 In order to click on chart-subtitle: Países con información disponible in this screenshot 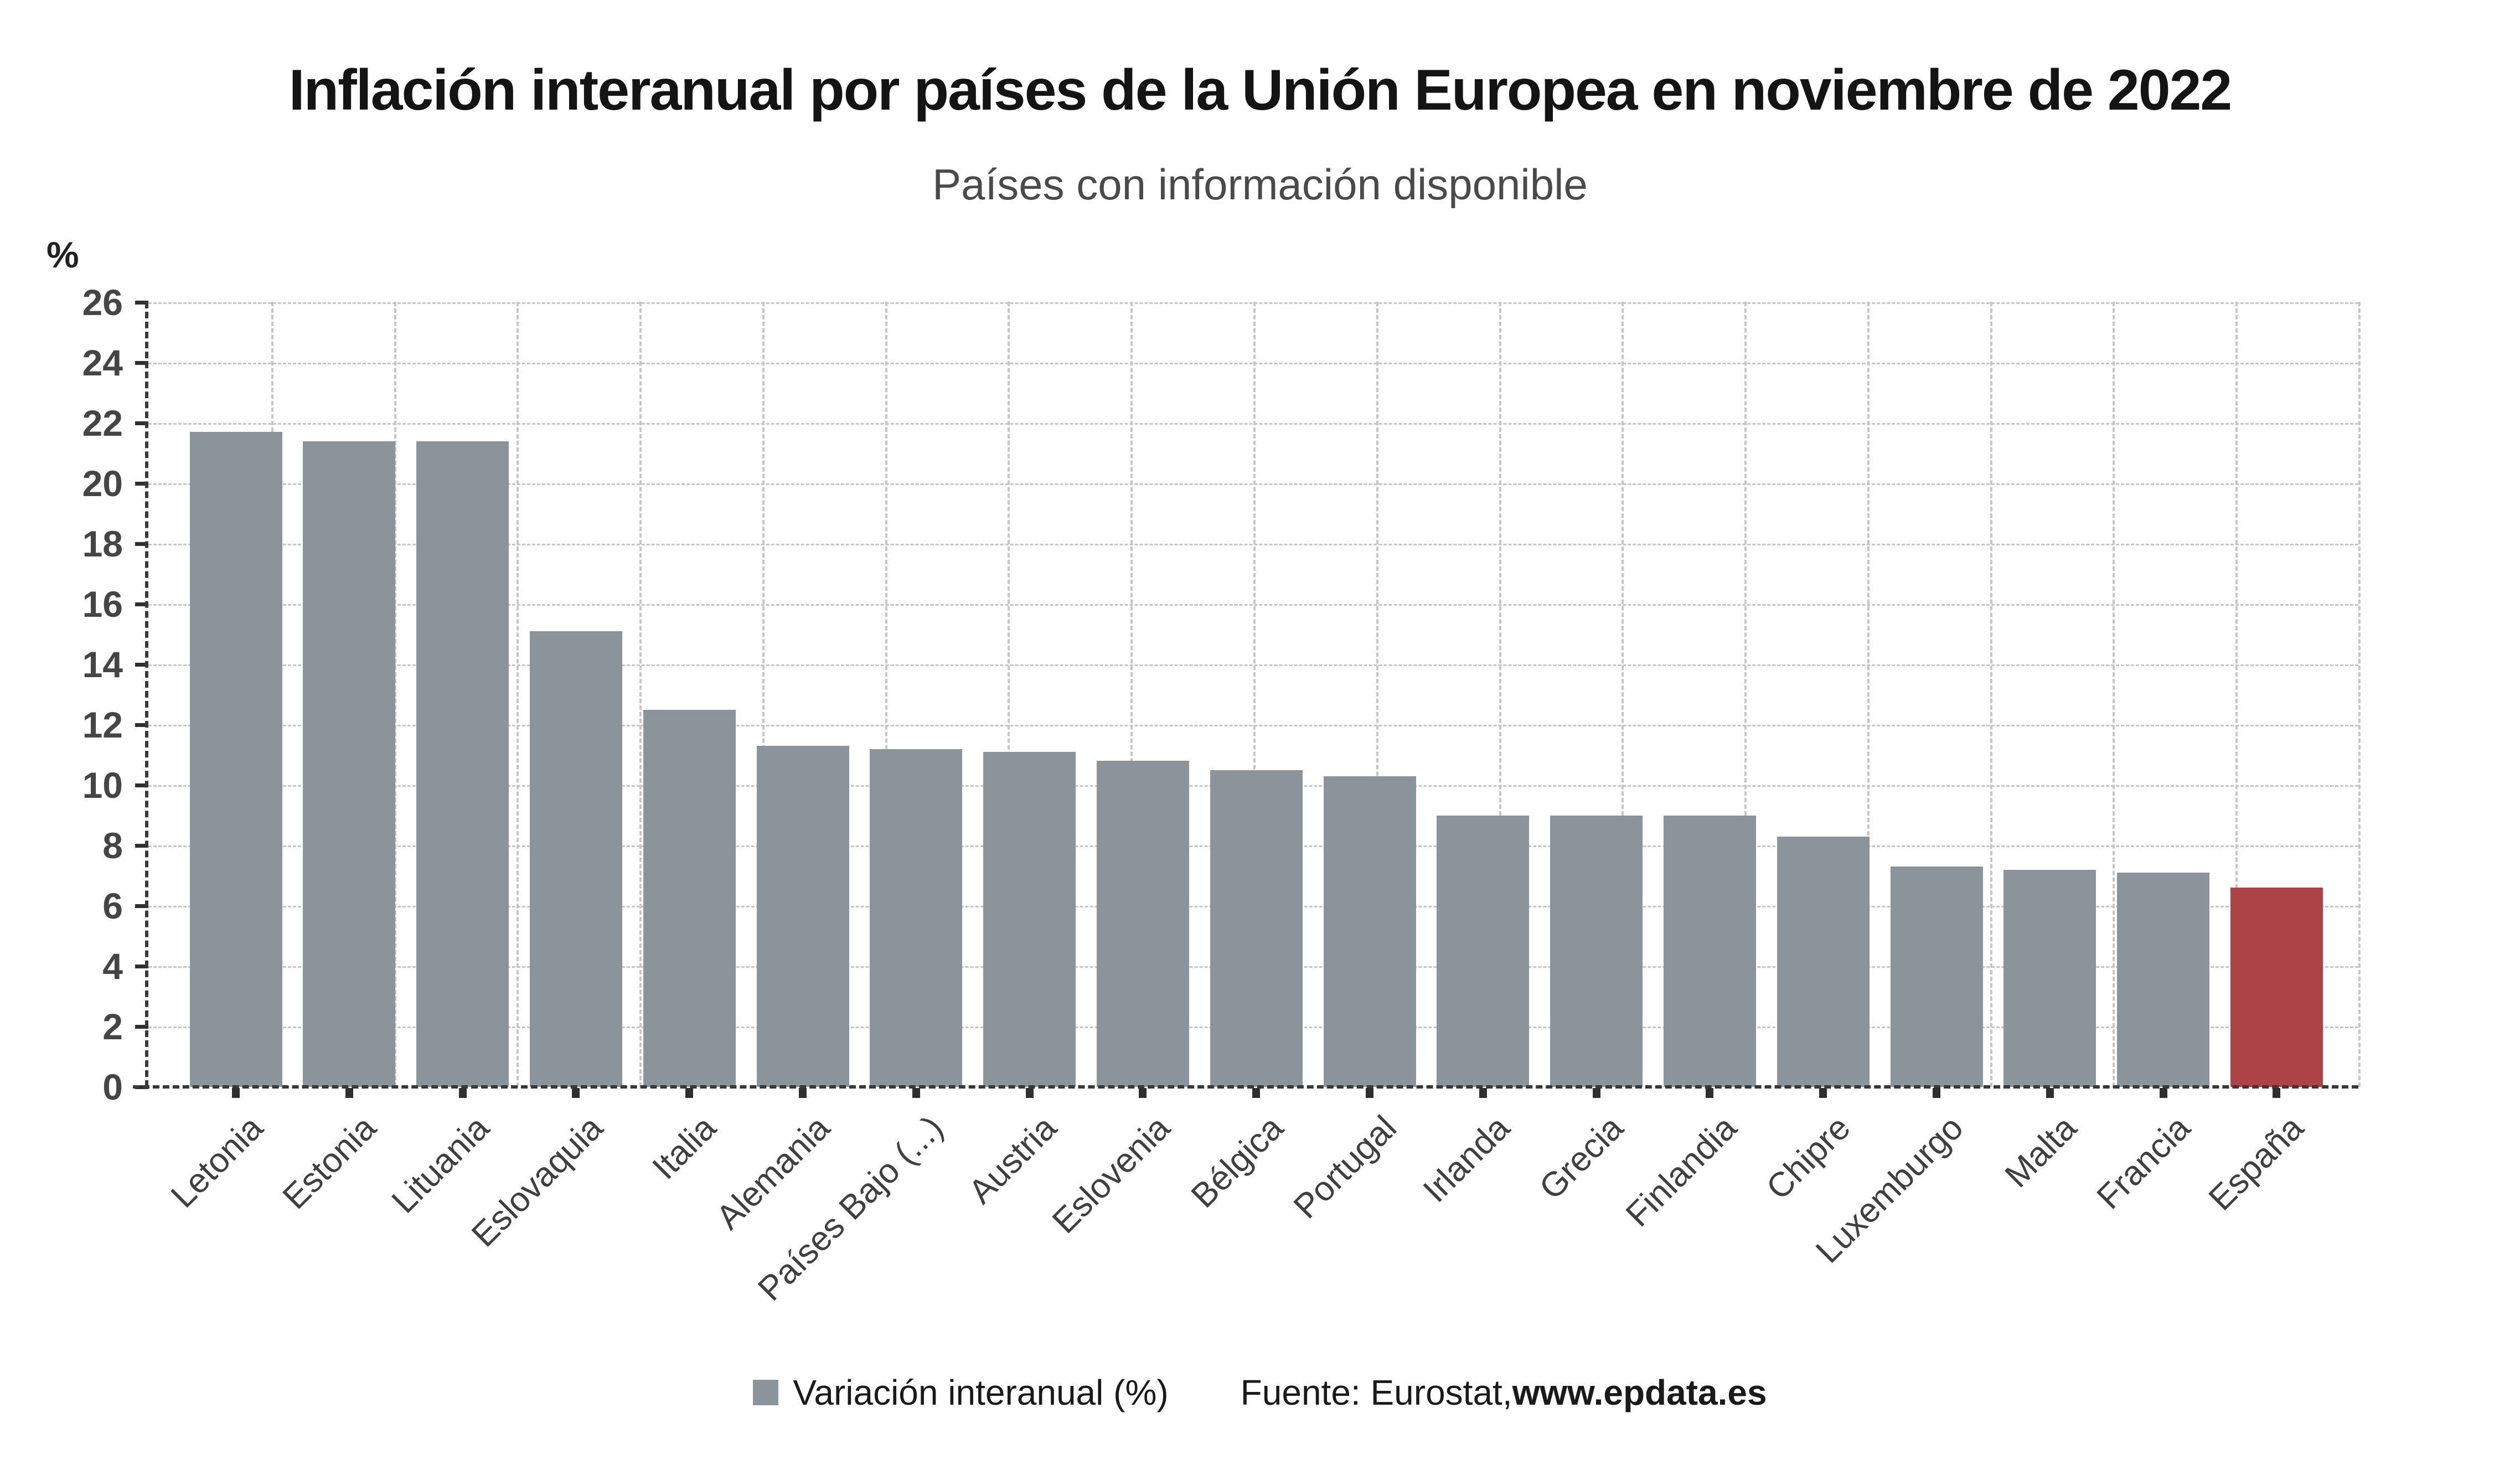, I will do `click(1260, 185)`.